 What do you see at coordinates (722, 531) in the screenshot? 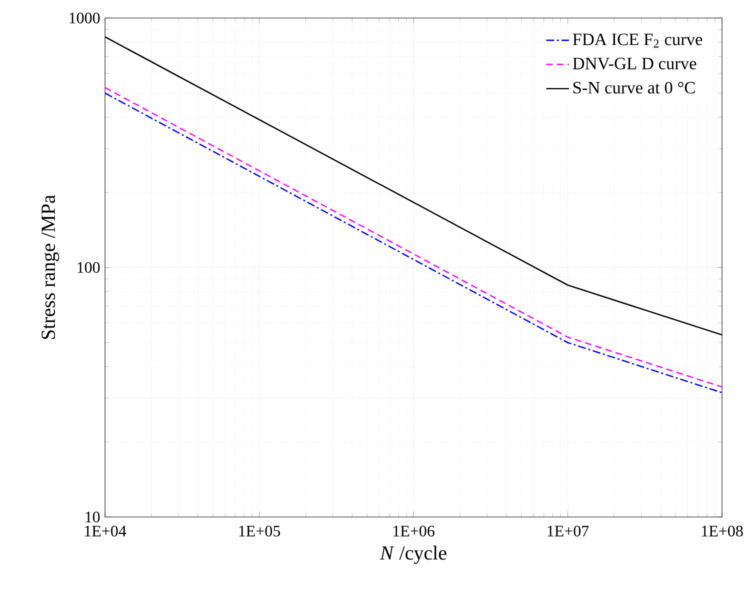
I see `x-tick-label: 1E+08` at bounding box center [722, 531].